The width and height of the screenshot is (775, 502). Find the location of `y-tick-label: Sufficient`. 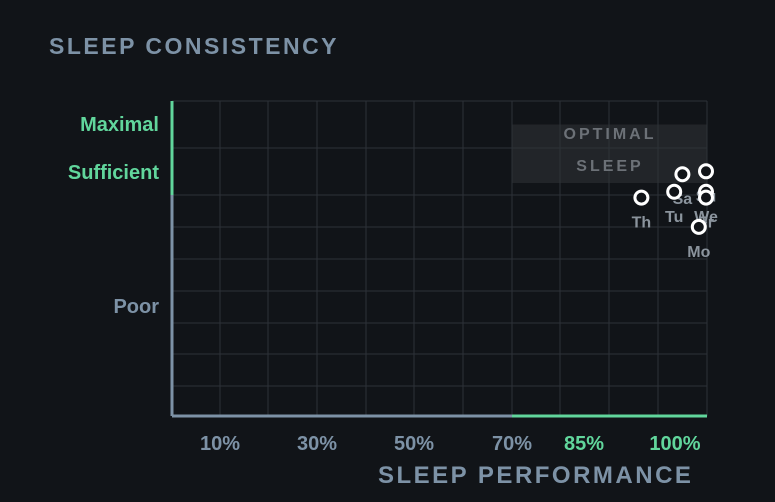

y-tick-label: Sufficient is located at coordinates (113, 173).